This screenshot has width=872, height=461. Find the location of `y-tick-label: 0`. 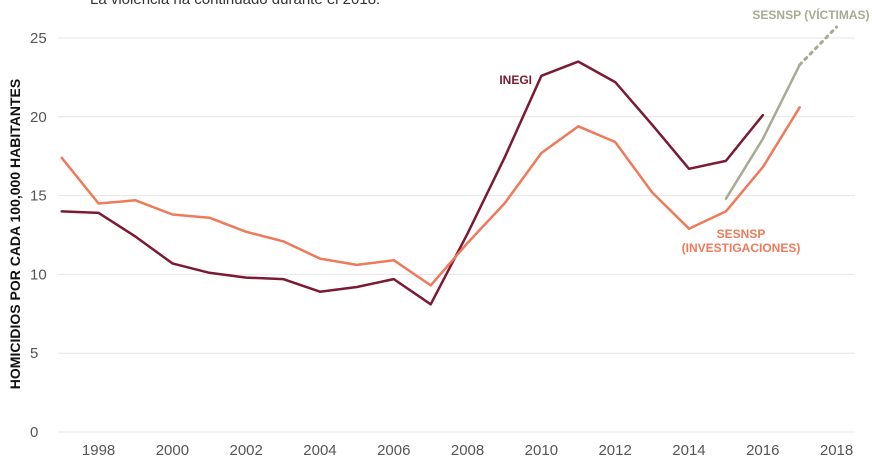

y-tick-label: 0 is located at coordinates (34, 432).